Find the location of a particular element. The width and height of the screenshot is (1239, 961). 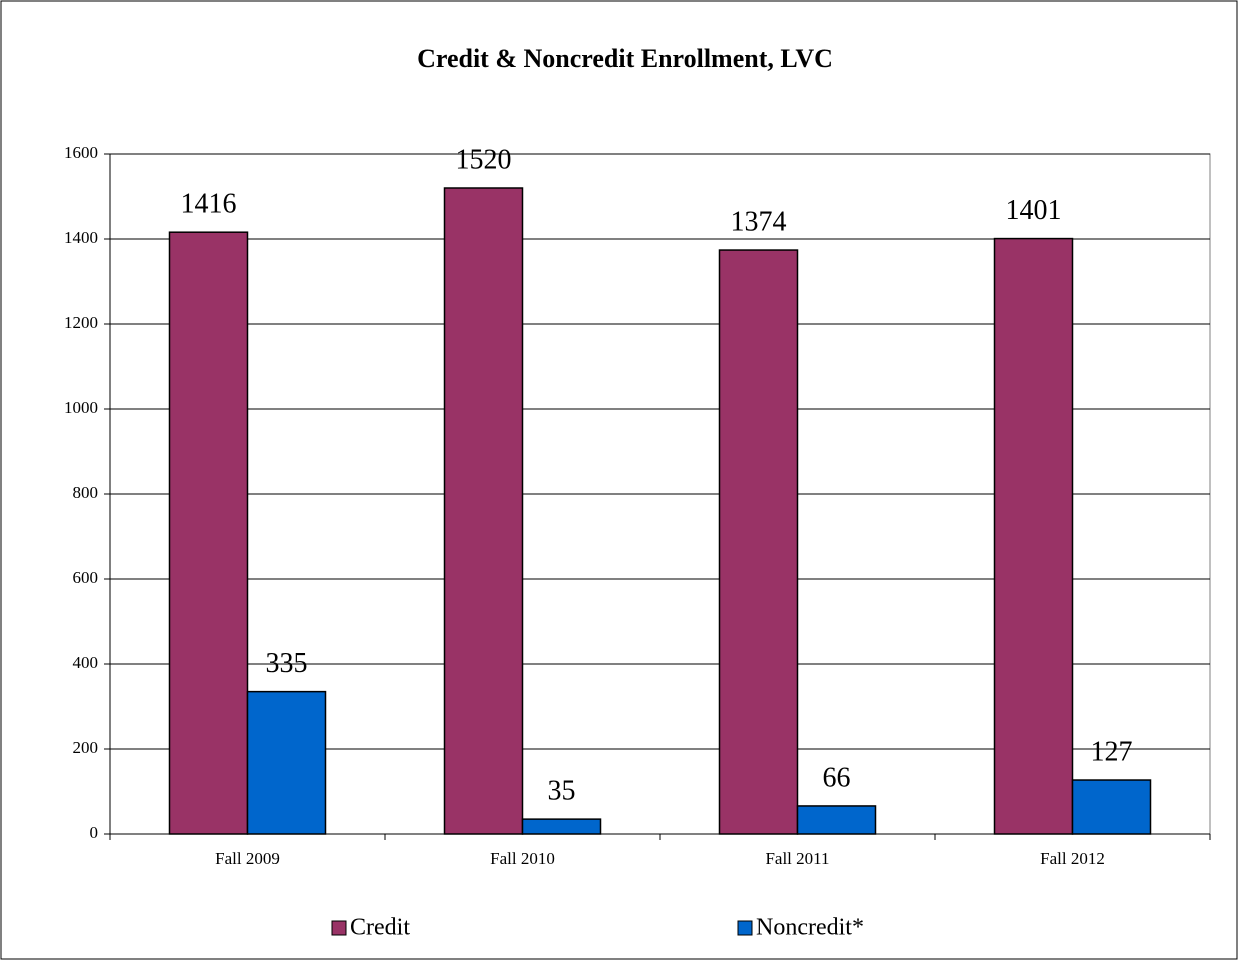

value-label: 35 is located at coordinates (562, 791).